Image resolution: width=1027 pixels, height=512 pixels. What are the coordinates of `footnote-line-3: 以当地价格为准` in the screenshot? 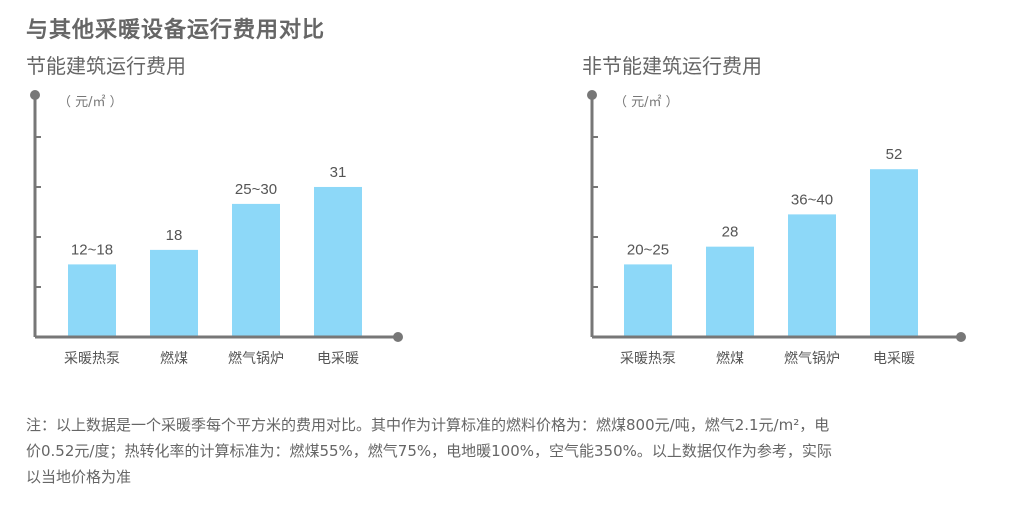 It's located at (79, 477).